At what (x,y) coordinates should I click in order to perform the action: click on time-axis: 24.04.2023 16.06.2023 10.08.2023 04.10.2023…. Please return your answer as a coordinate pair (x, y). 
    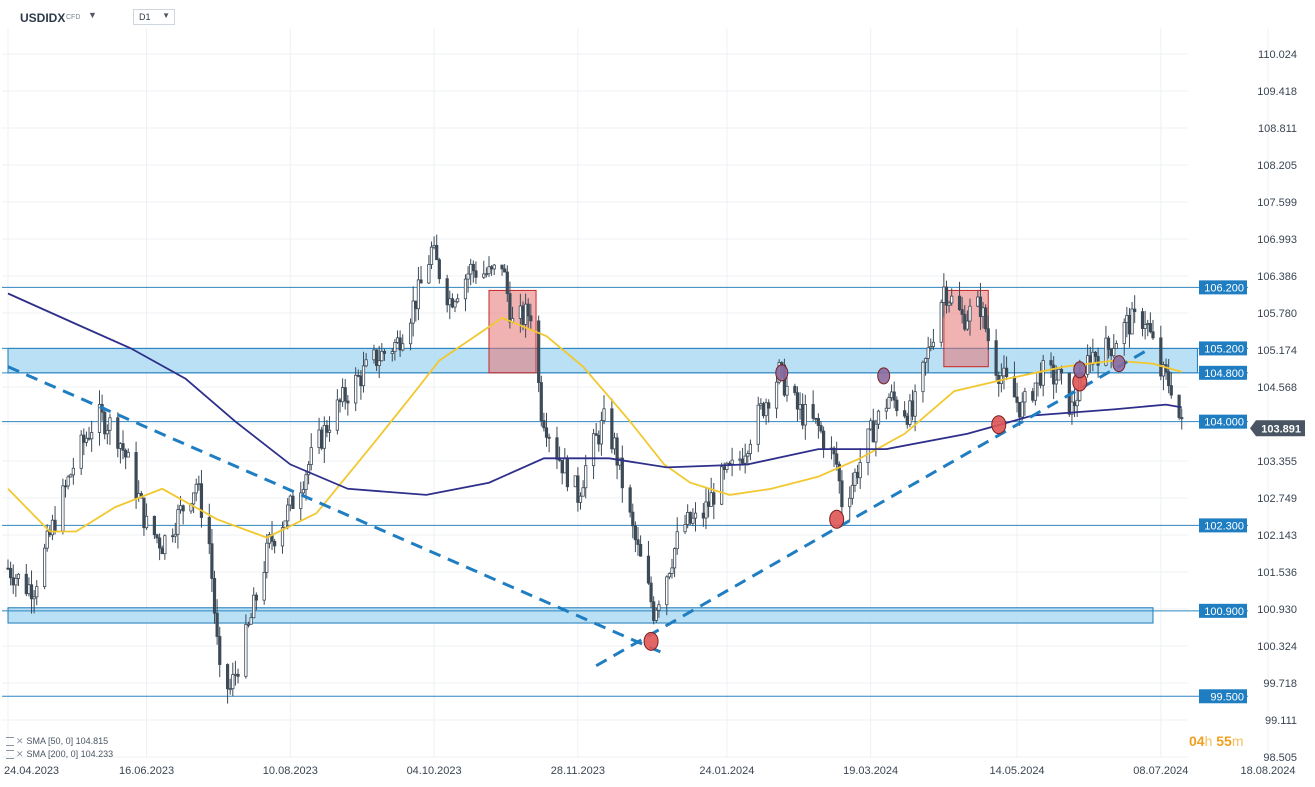
    Looking at the image, I should click on (650, 771).